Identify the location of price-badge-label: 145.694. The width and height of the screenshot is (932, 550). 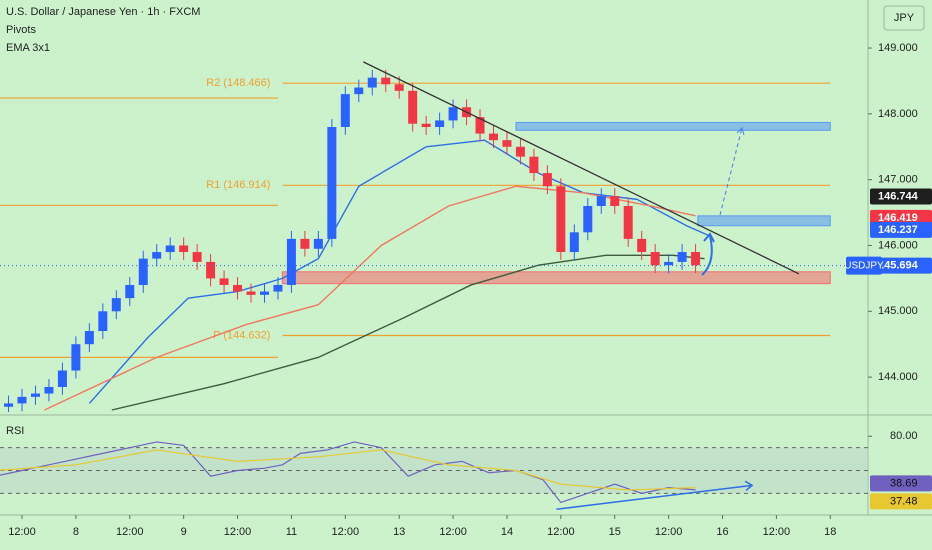
(898, 266).